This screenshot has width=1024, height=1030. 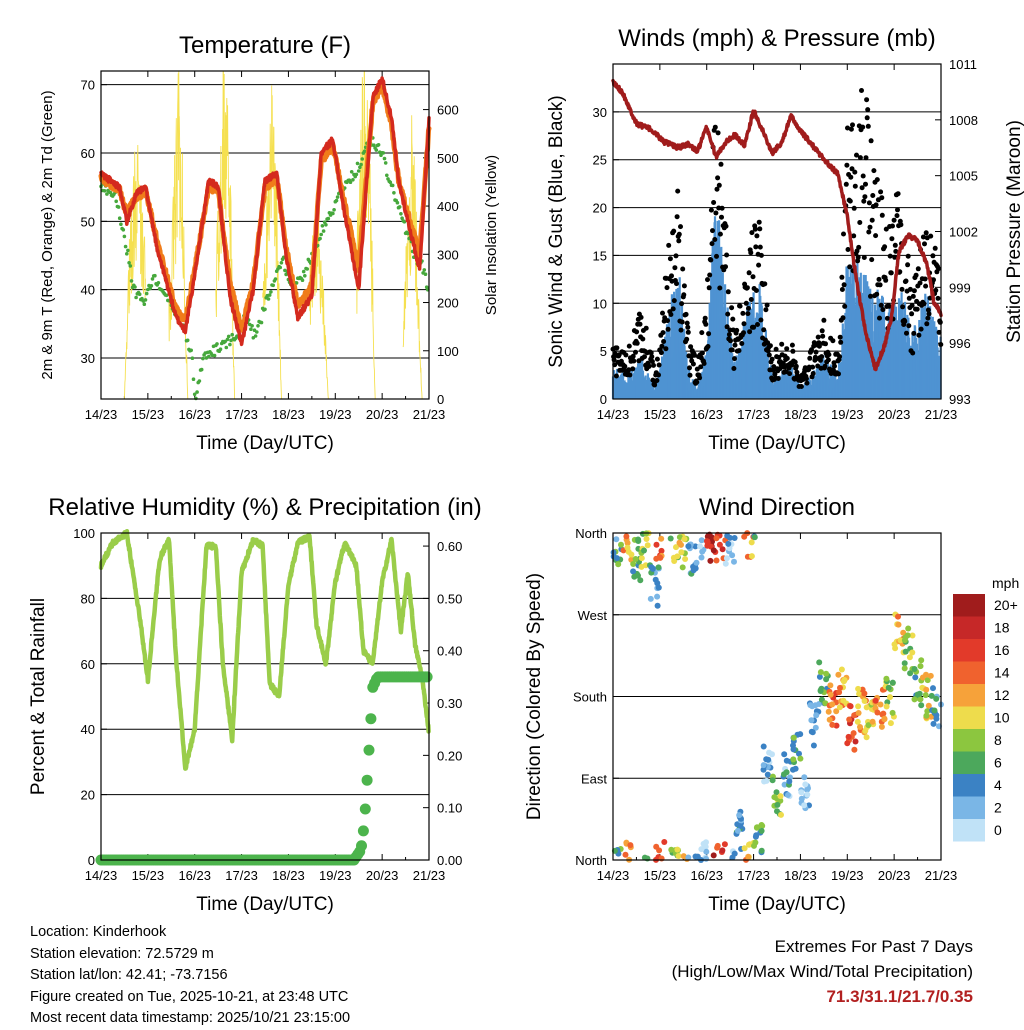 I want to click on x-tick-label: 18/23, so click(x=800, y=875).